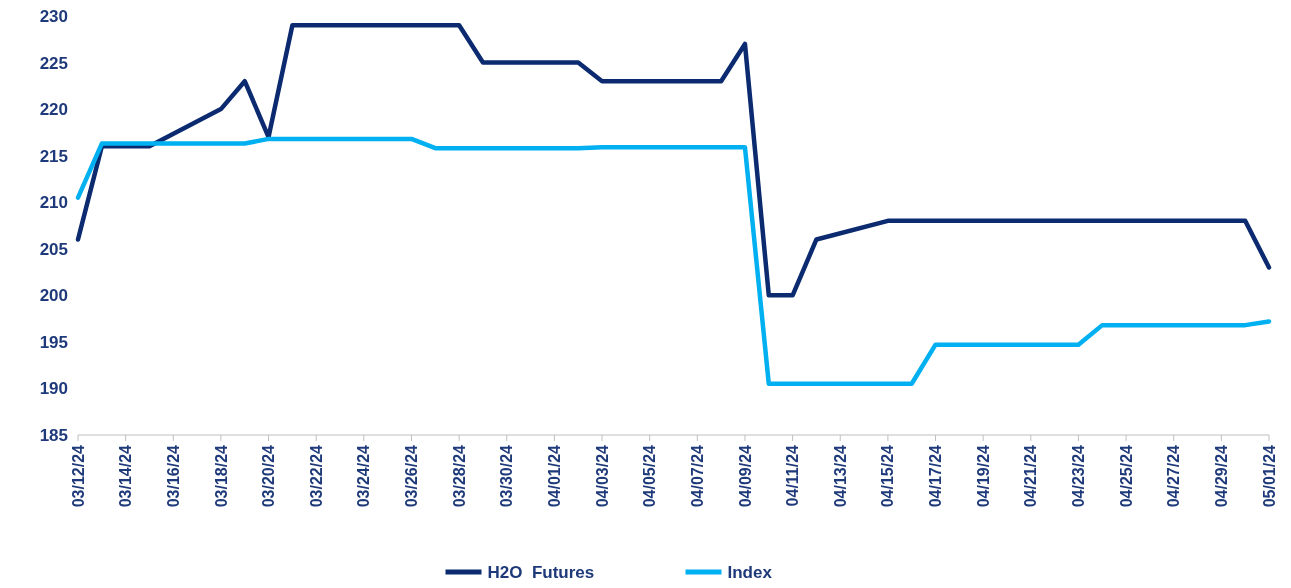  I want to click on x-tick-label: 04/19/24, so click(983, 476).